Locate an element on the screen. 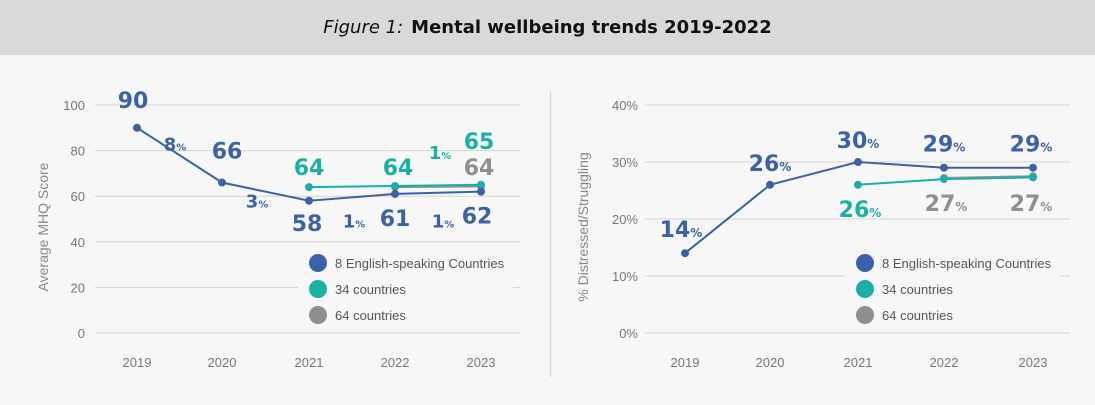  y-tick-label: 40 is located at coordinates (78, 242).